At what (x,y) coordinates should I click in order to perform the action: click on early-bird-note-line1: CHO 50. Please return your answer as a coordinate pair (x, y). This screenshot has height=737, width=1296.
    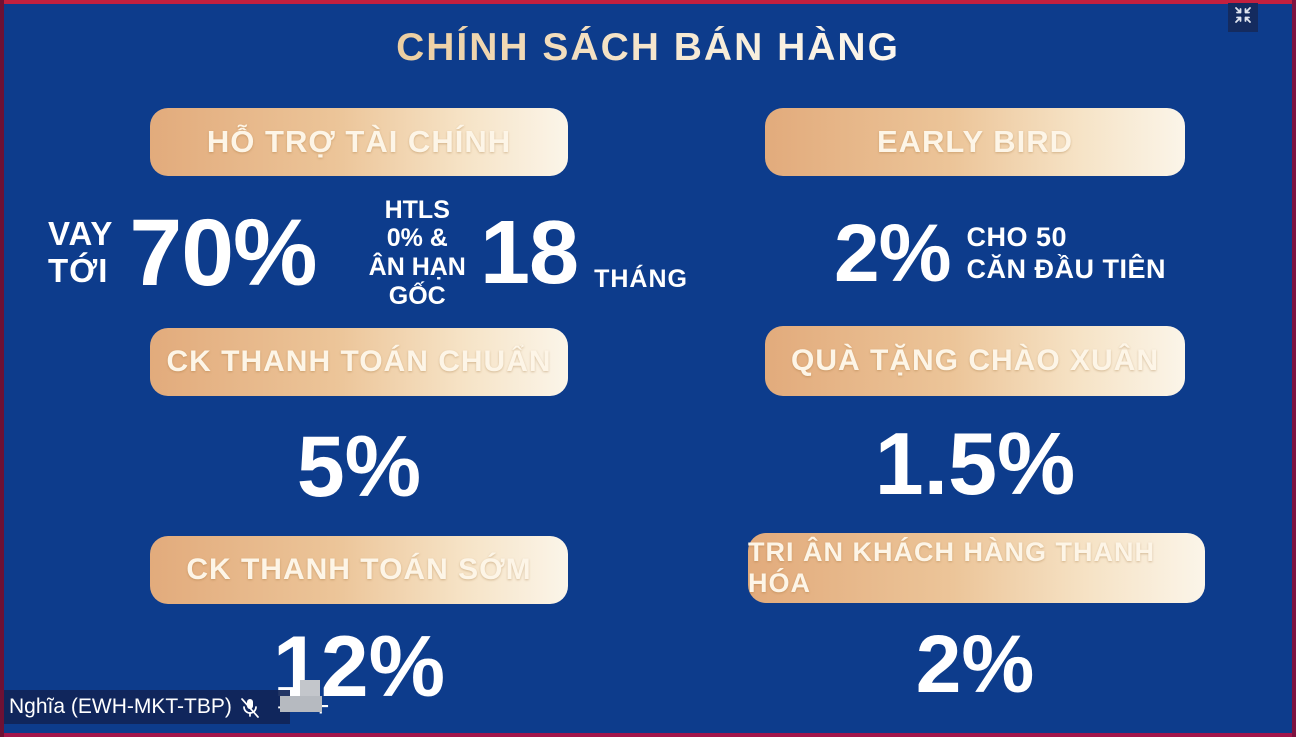
    Looking at the image, I should click on (1017, 237).